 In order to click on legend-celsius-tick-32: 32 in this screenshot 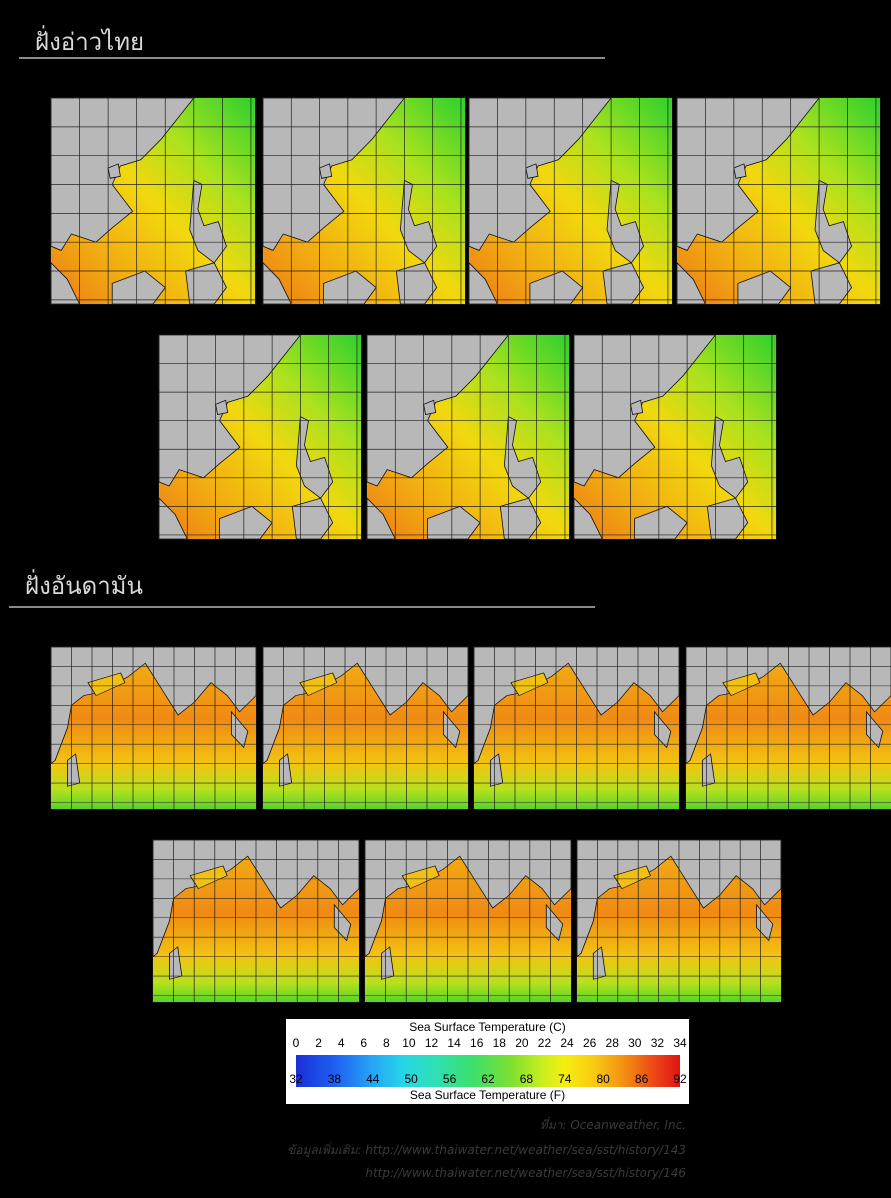, I will do `click(657, 1043)`.